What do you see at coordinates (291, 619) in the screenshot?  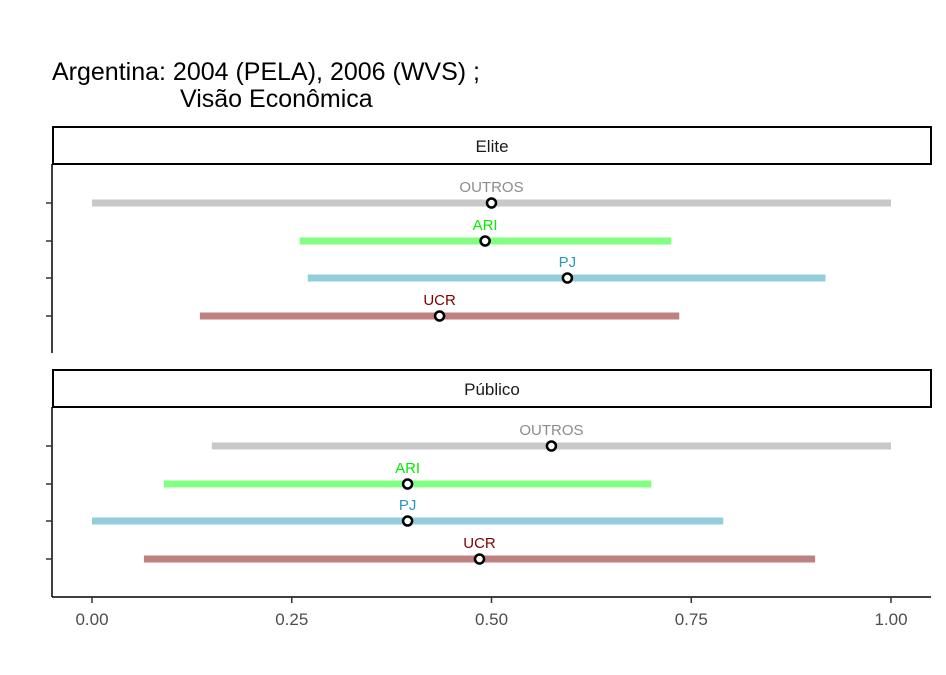 I see `x-tick-label: 0.25` at bounding box center [291, 619].